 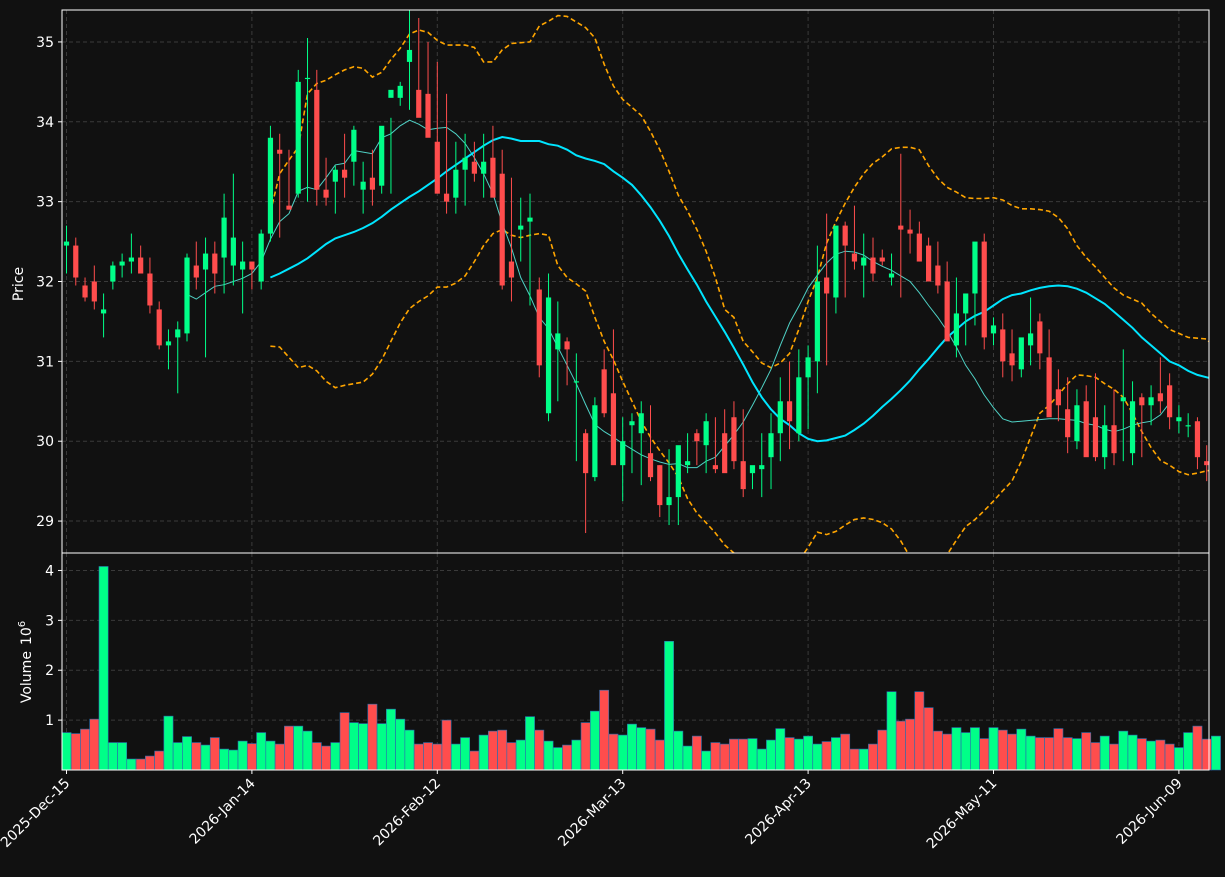 I want to click on price-tick-label: 35, so click(x=45, y=43).